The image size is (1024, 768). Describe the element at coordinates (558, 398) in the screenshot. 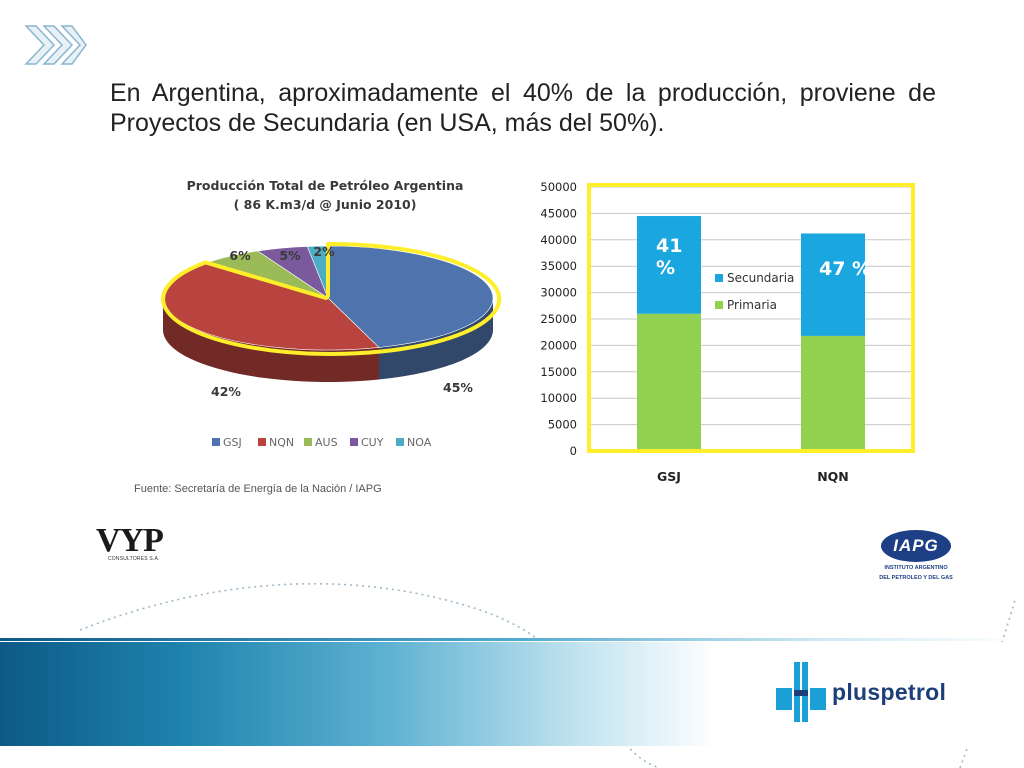

I see `y-tick-label: 10000` at that location.